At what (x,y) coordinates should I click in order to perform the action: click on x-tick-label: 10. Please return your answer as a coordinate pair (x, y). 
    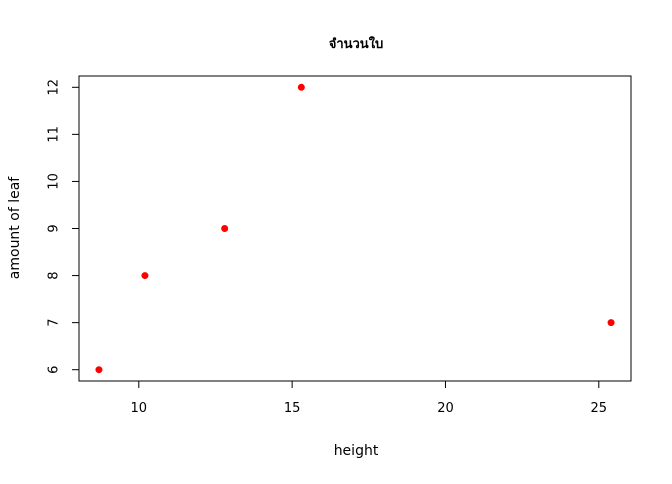
    Looking at the image, I should click on (139, 408).